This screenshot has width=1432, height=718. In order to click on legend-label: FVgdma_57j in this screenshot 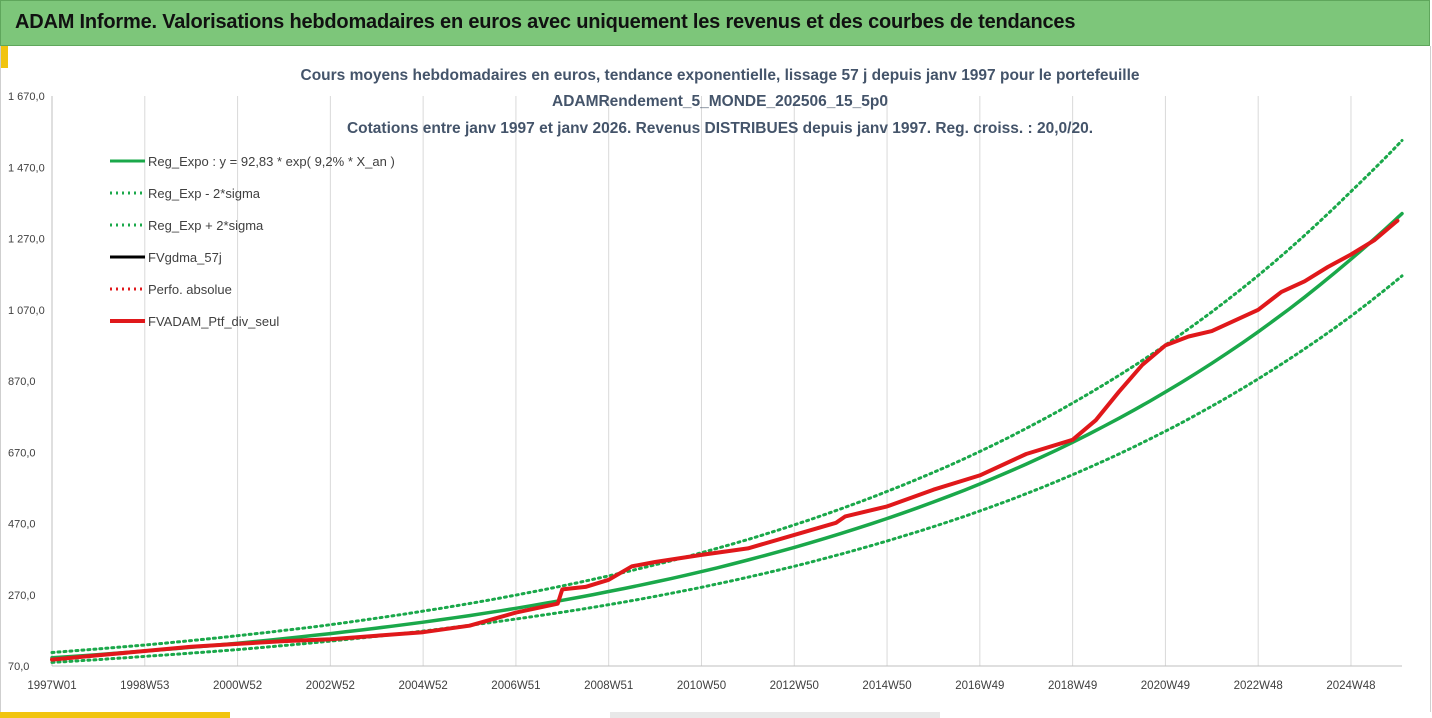, I will do `click(185, 257)`.